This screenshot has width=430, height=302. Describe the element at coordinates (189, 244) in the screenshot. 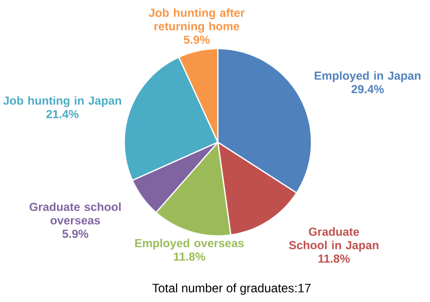

I see `slice-label: Employed overseas` at that location.